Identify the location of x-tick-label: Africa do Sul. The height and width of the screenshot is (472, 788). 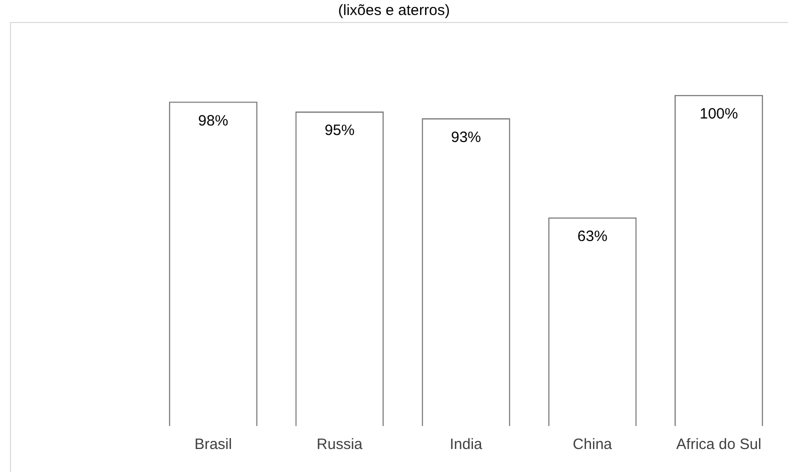
(719, 445).